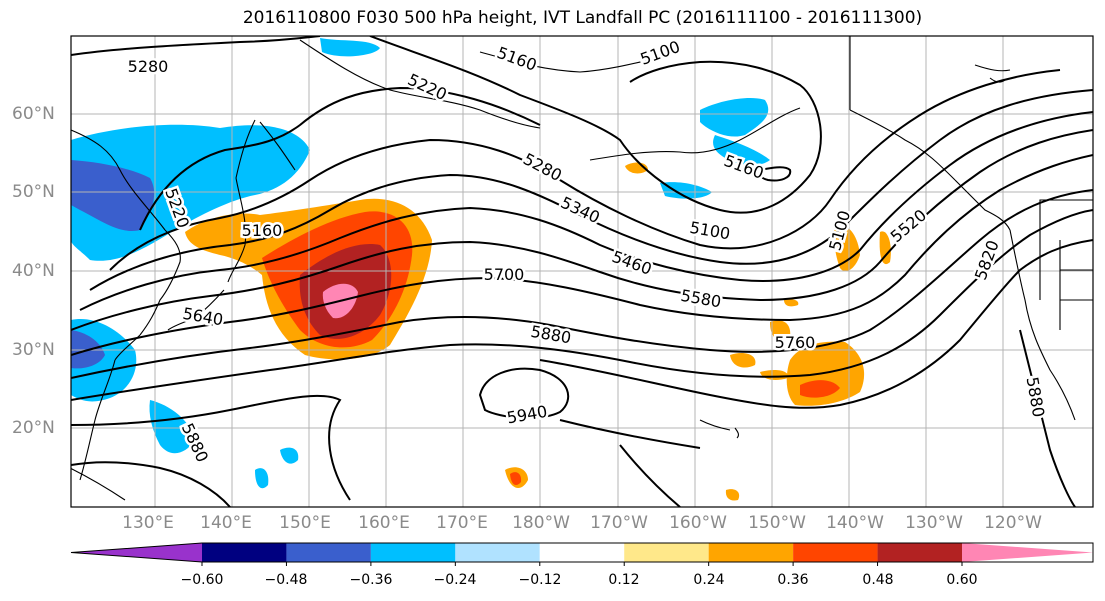  I want to click on colorbar-tick-label: 0.48, so click(878, 580).